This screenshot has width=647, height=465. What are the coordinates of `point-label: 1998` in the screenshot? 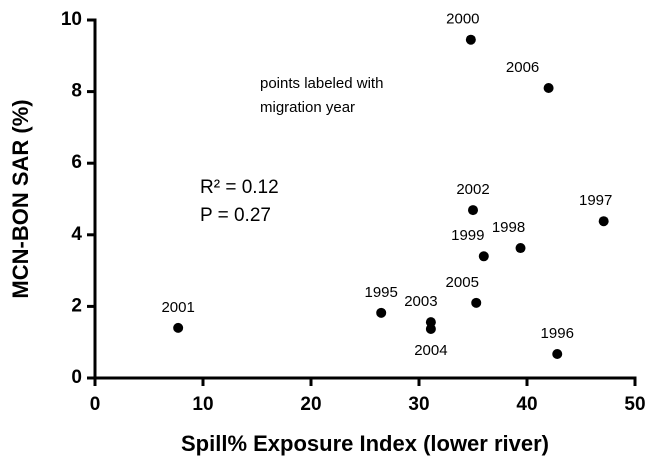 It's located at (508, 227).